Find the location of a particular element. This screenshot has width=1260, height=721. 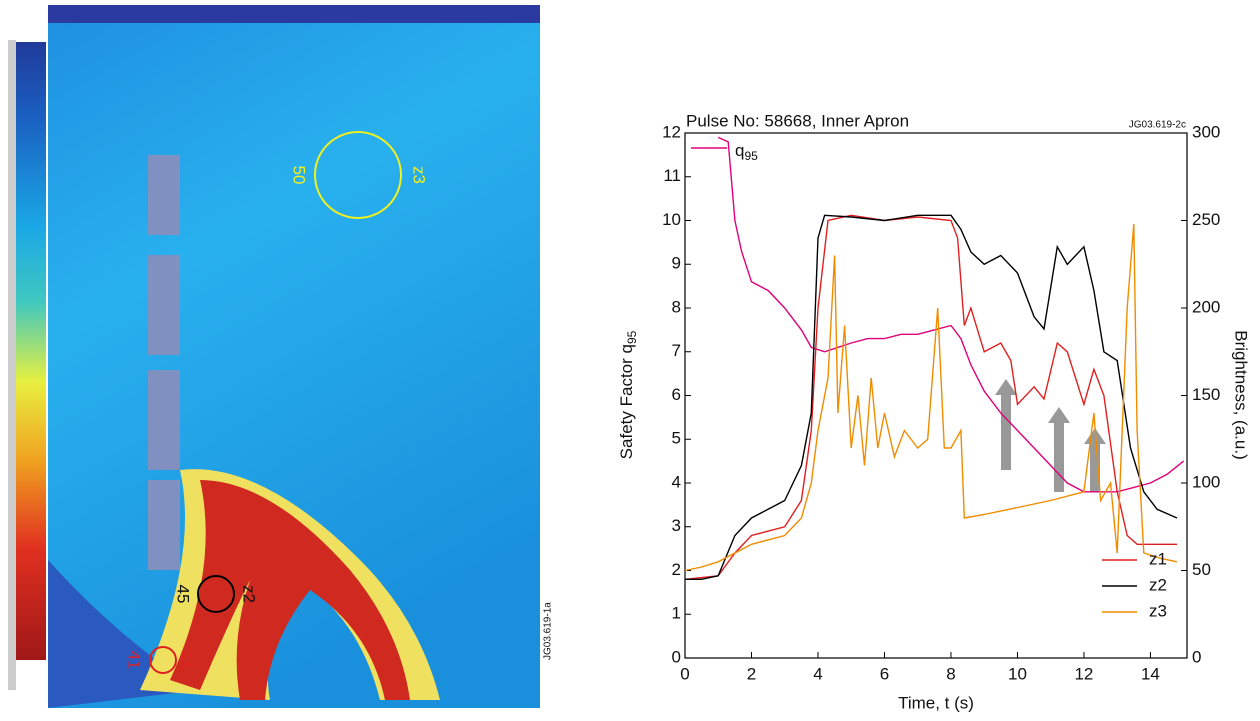

strip is located at coordinates (12, 365).